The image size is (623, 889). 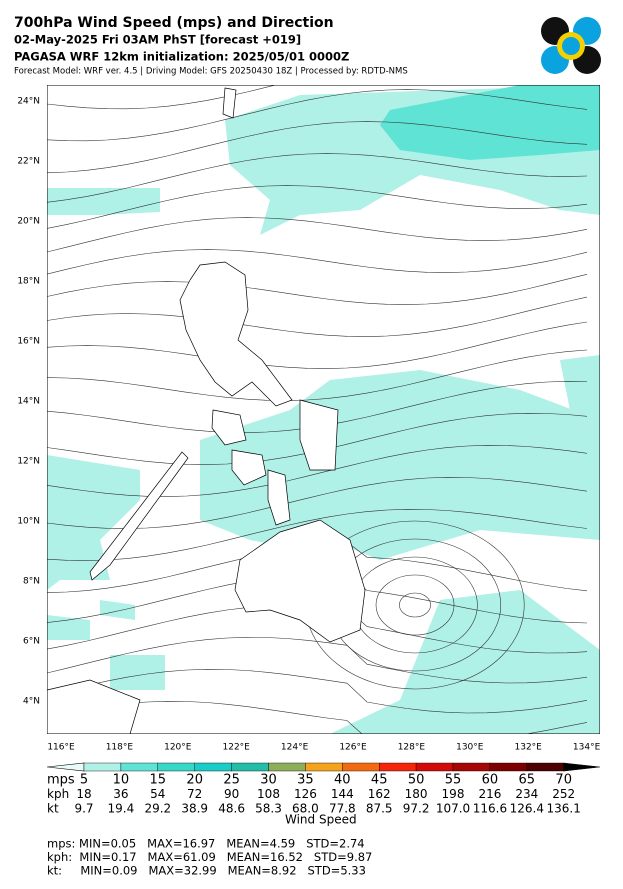 I want to click on colorbar-label: 65, so click(x=527, y=780).